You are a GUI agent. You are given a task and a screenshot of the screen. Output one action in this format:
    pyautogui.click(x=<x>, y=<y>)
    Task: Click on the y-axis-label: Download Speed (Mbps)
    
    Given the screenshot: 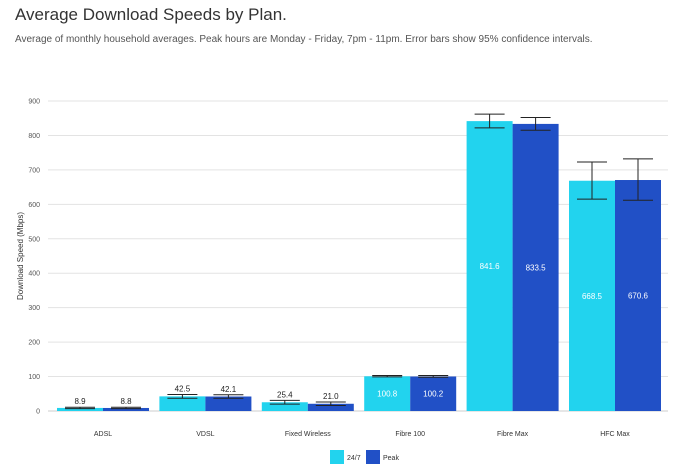 What is the action you would take?
    pyautogui.click(x=20, y=256)
    